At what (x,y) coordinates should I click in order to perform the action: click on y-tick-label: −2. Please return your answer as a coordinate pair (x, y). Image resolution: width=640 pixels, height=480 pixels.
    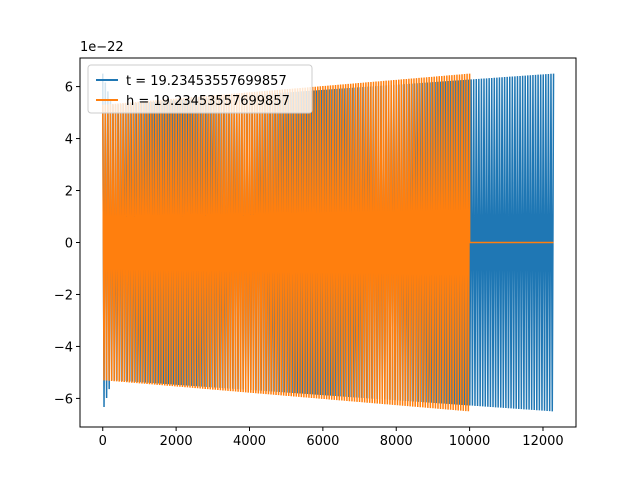
    Looking at the image, I should click on (63, 295).